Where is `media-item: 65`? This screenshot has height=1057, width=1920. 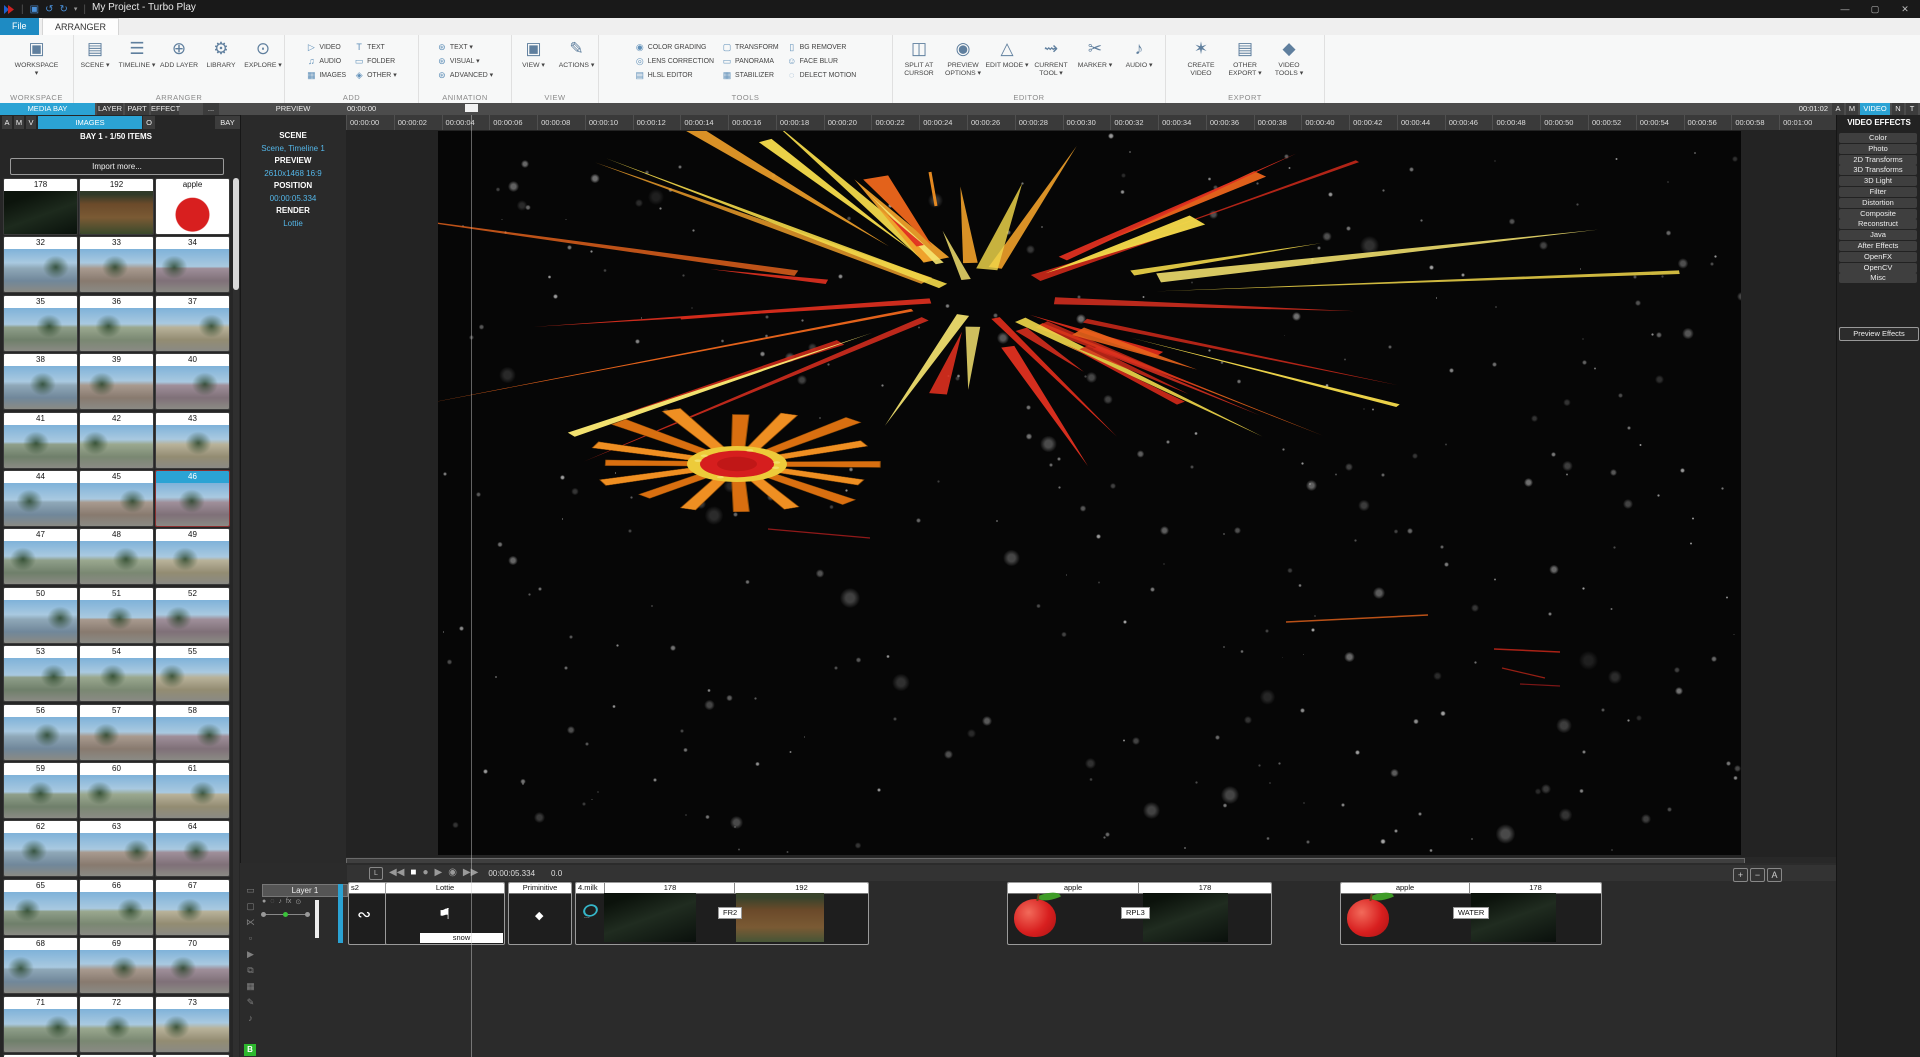
media-item: 65 is located at coordinates (40, 907).